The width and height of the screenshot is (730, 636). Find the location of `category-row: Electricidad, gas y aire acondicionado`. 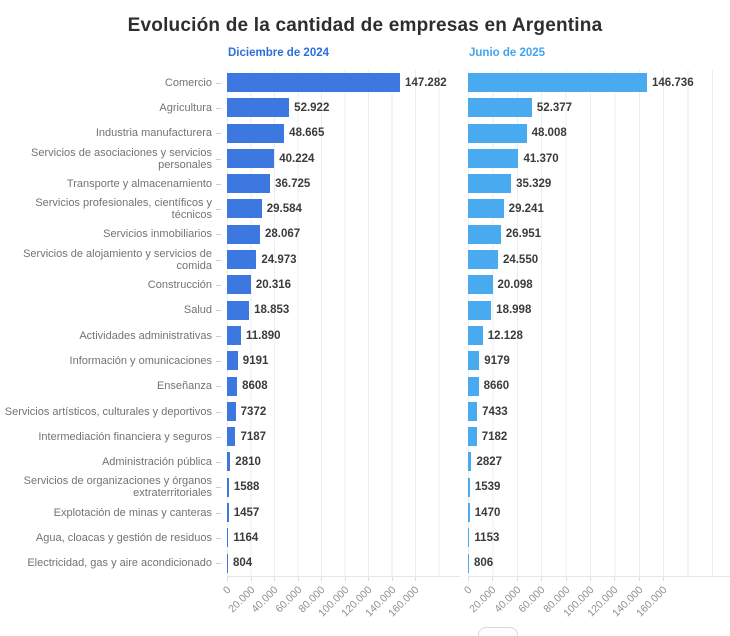

category-row: Electricidad, gas y aire acondicionado is located at coordinates (111, 563).